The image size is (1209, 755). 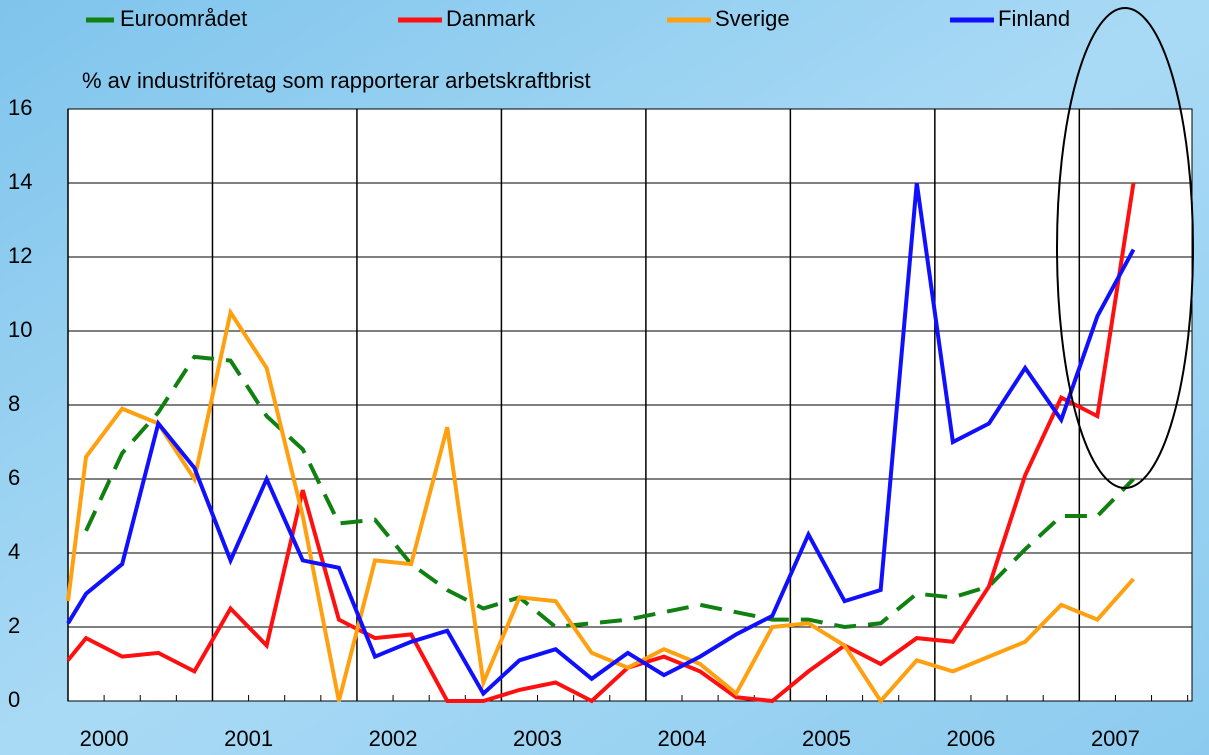 What do you see at coordinates (1034, 18) in the screenshot?
I see `legend-label: Finland` at bounding box center [1034, 18].